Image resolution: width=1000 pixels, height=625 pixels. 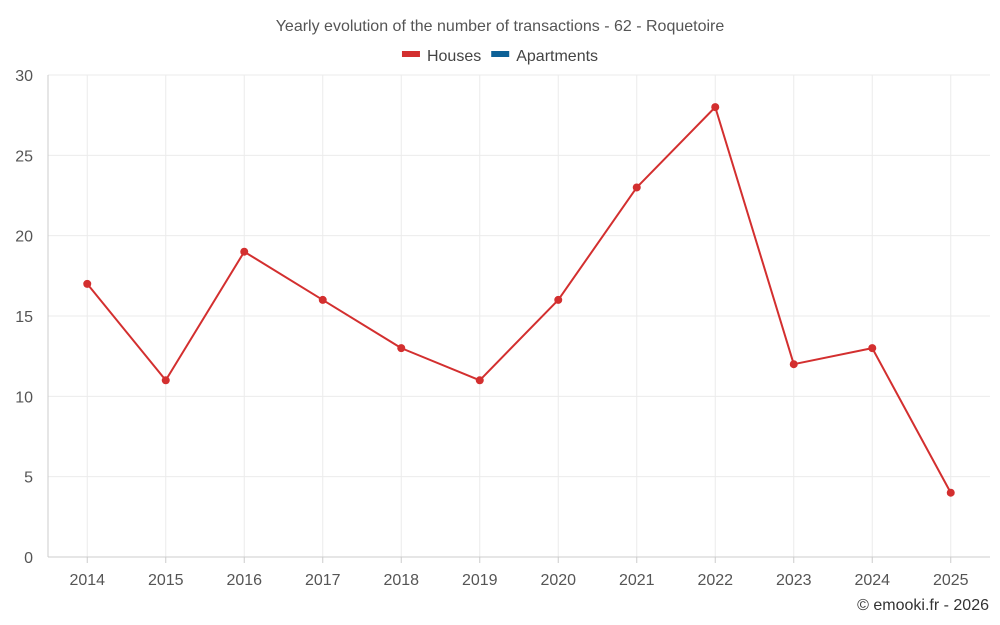 I want to click on y-tick-label: 10, so click(x=24, y=397).